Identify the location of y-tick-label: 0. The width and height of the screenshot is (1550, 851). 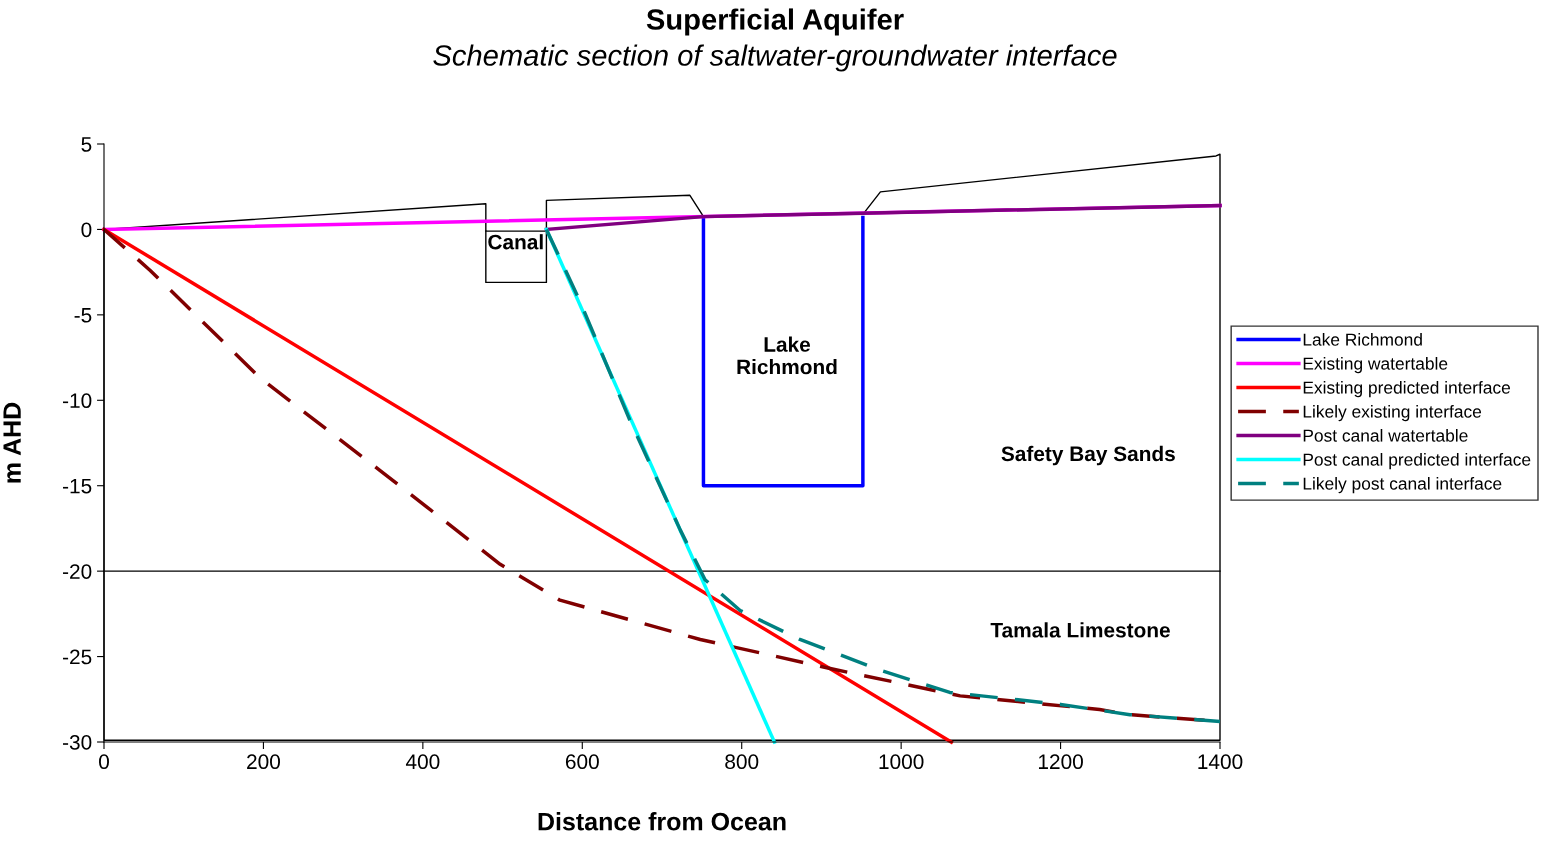
(86, 230).